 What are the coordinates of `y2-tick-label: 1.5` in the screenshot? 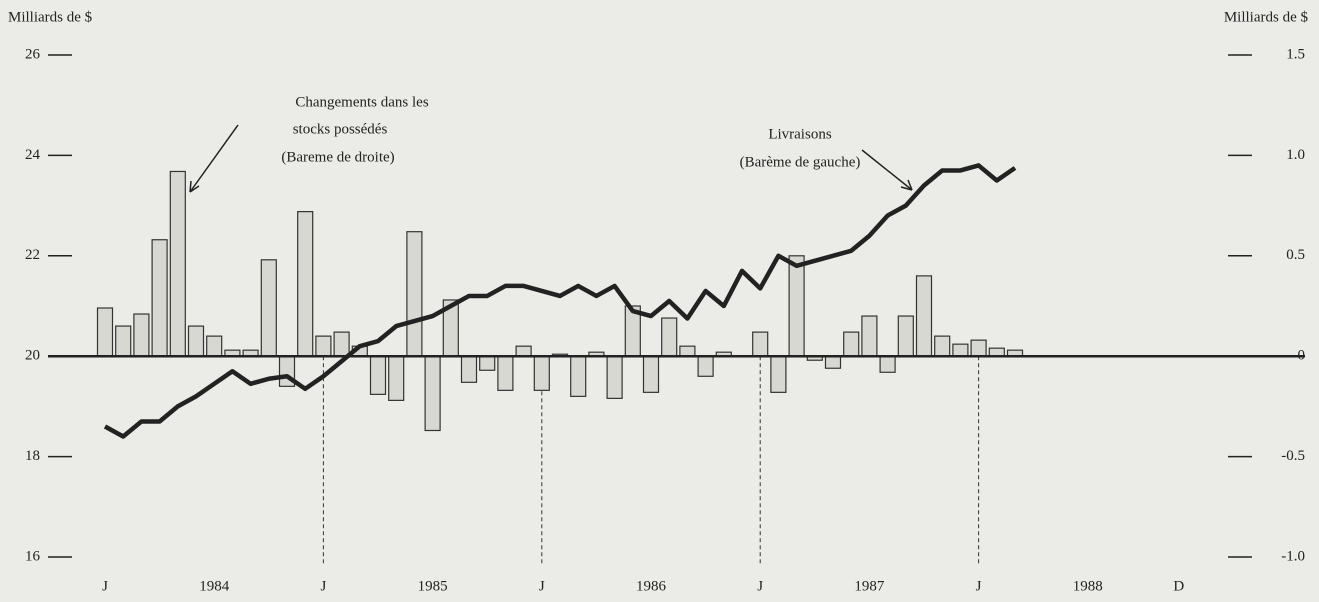 It's located at (1295, 54).